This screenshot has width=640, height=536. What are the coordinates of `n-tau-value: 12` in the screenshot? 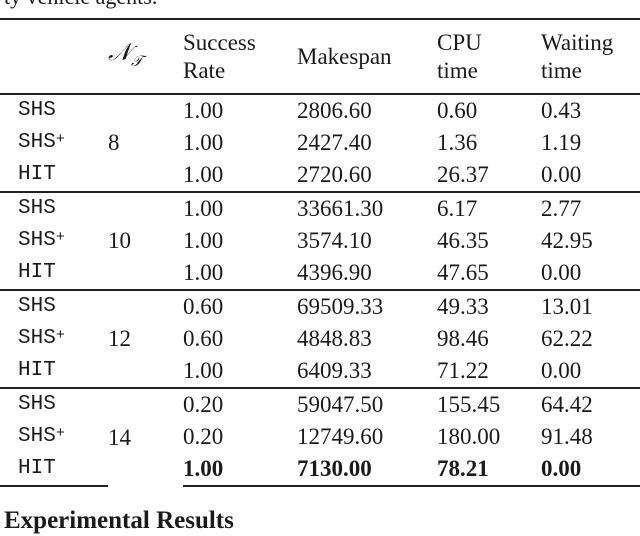 It's located at (145, 338).